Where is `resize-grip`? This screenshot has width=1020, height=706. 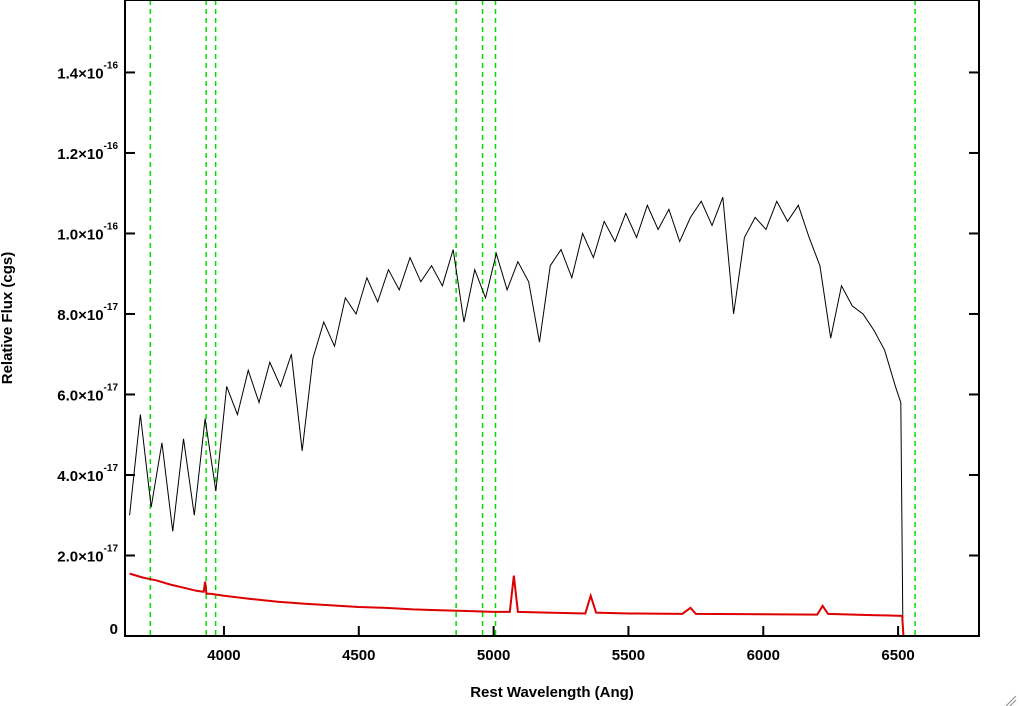 resize-grip is located at coordinates (1011, 700).